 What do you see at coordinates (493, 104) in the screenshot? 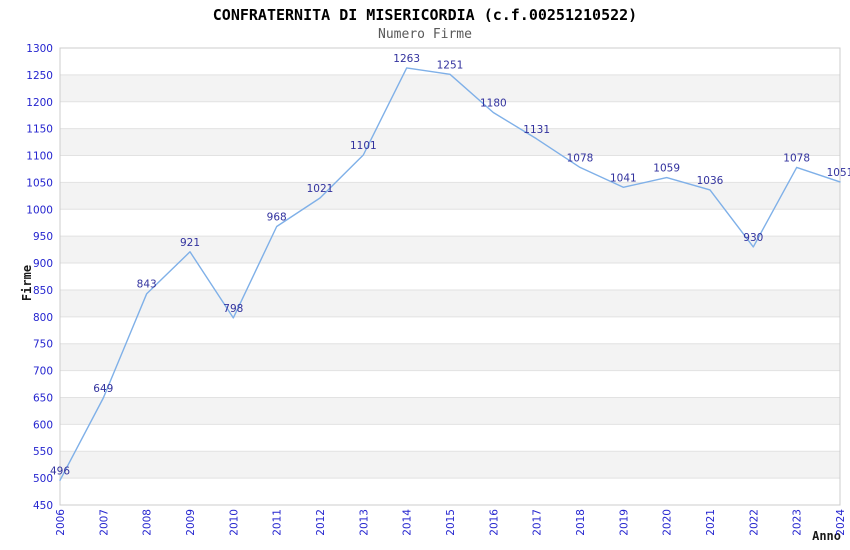
I see `data-label: 1180` at bounding box center [493, 104].